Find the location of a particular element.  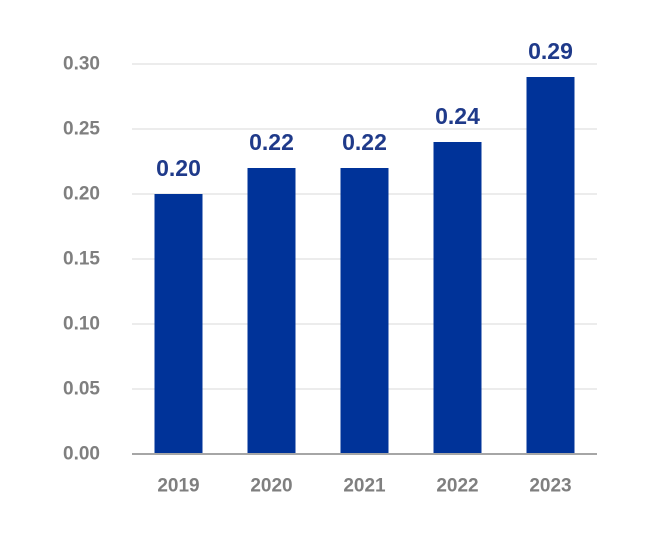

y-tick-label: 0.25 is located at coordinates (81, 129).